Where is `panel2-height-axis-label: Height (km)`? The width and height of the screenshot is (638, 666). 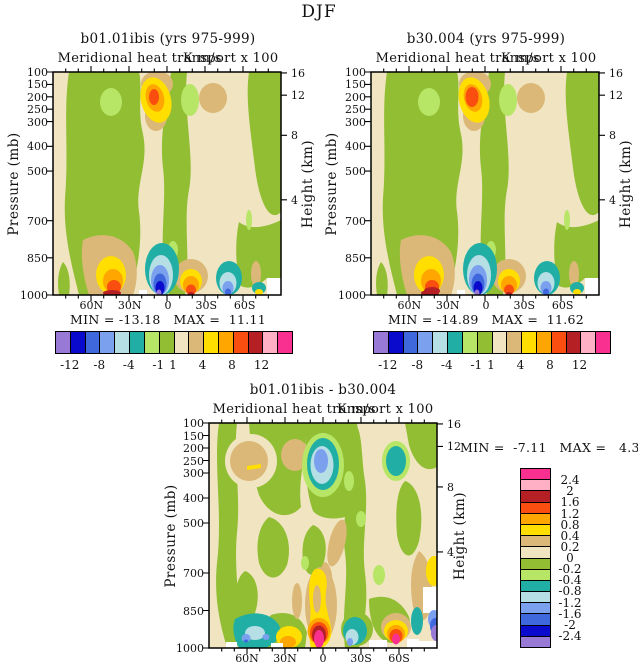 panel2-height-axis-label: Height (km) is located at coordinates (626, 184).